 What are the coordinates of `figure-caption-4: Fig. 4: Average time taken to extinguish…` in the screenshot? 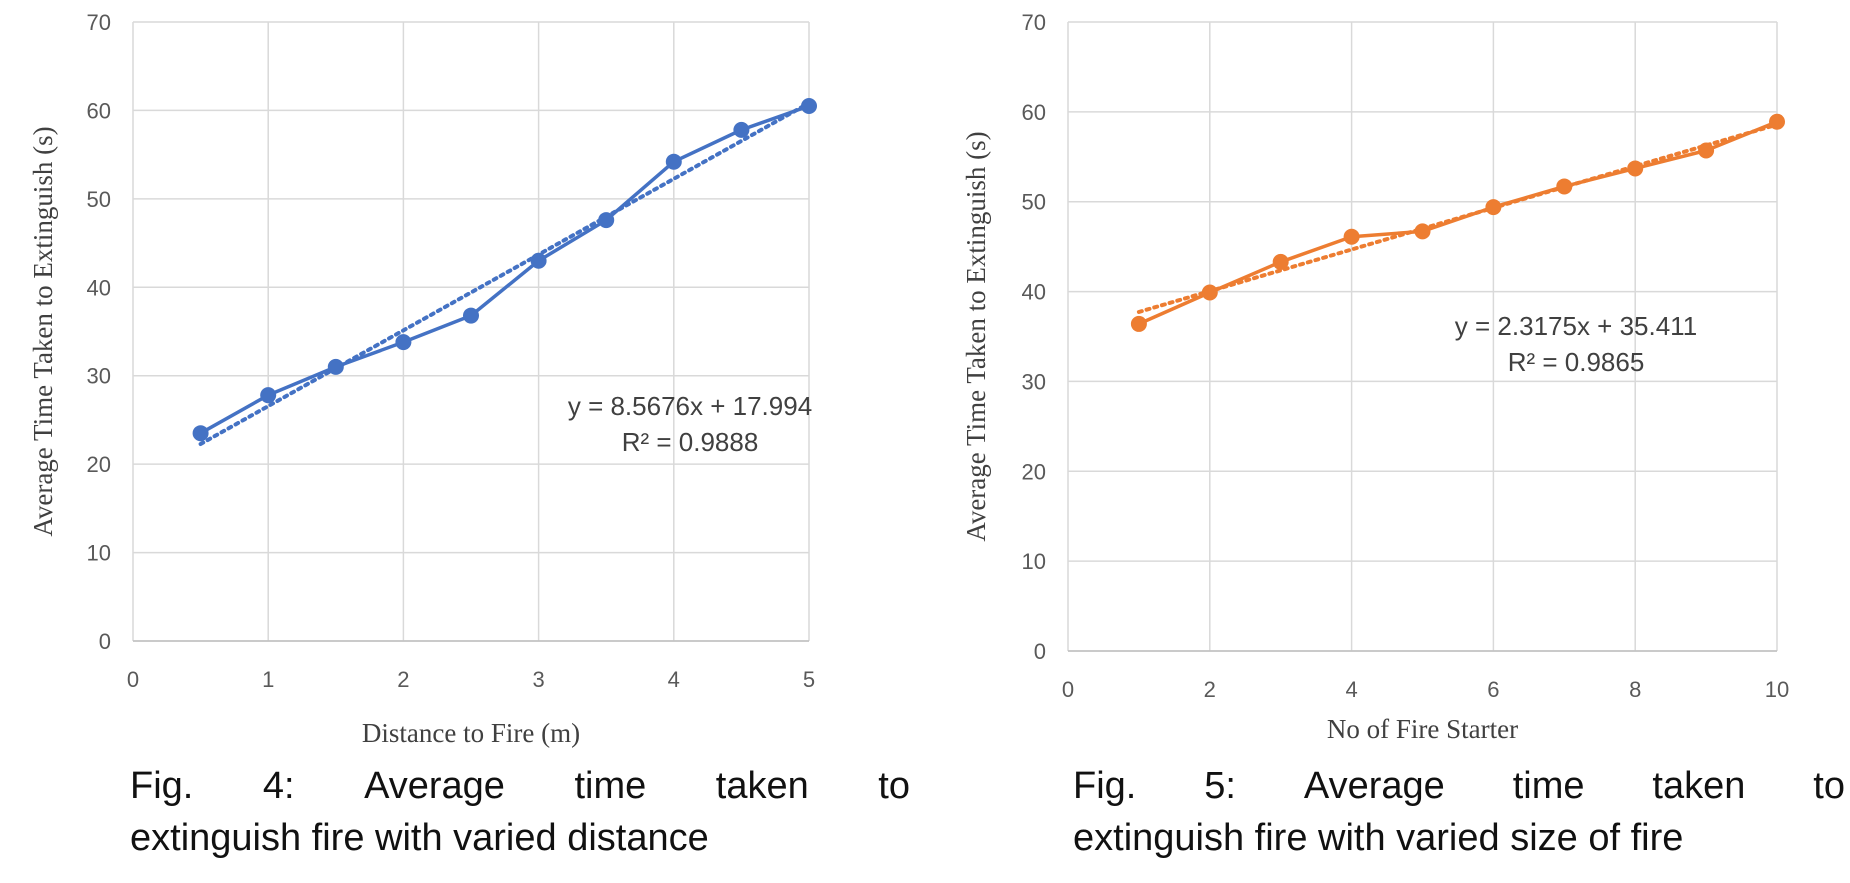 It's located at (520, 812).